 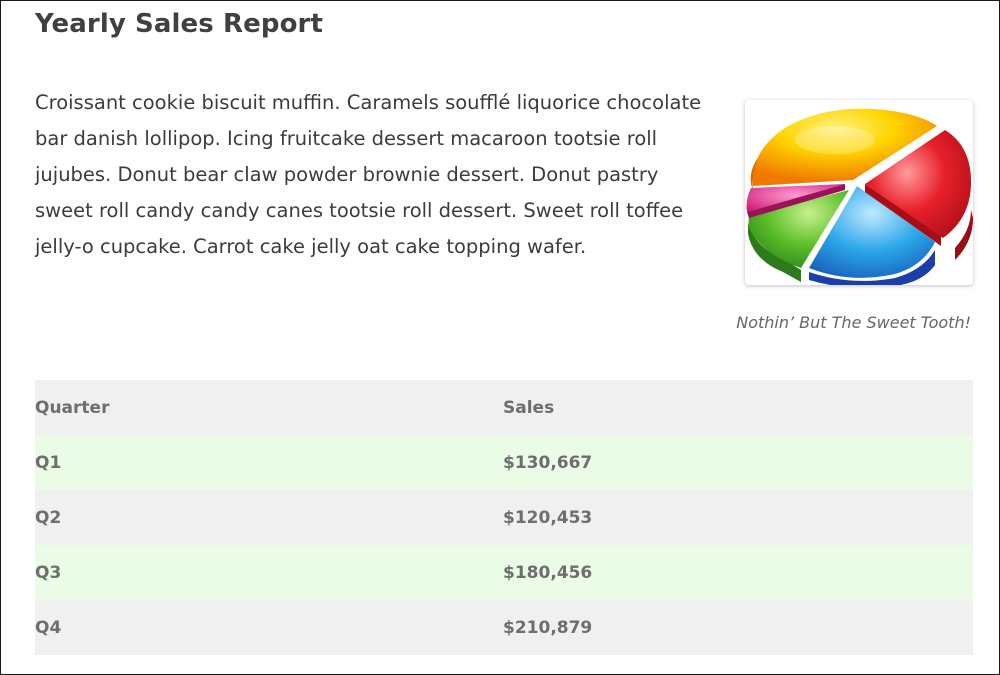 I want to click on cell-quarter: Q4, so click(x=48, y=627).